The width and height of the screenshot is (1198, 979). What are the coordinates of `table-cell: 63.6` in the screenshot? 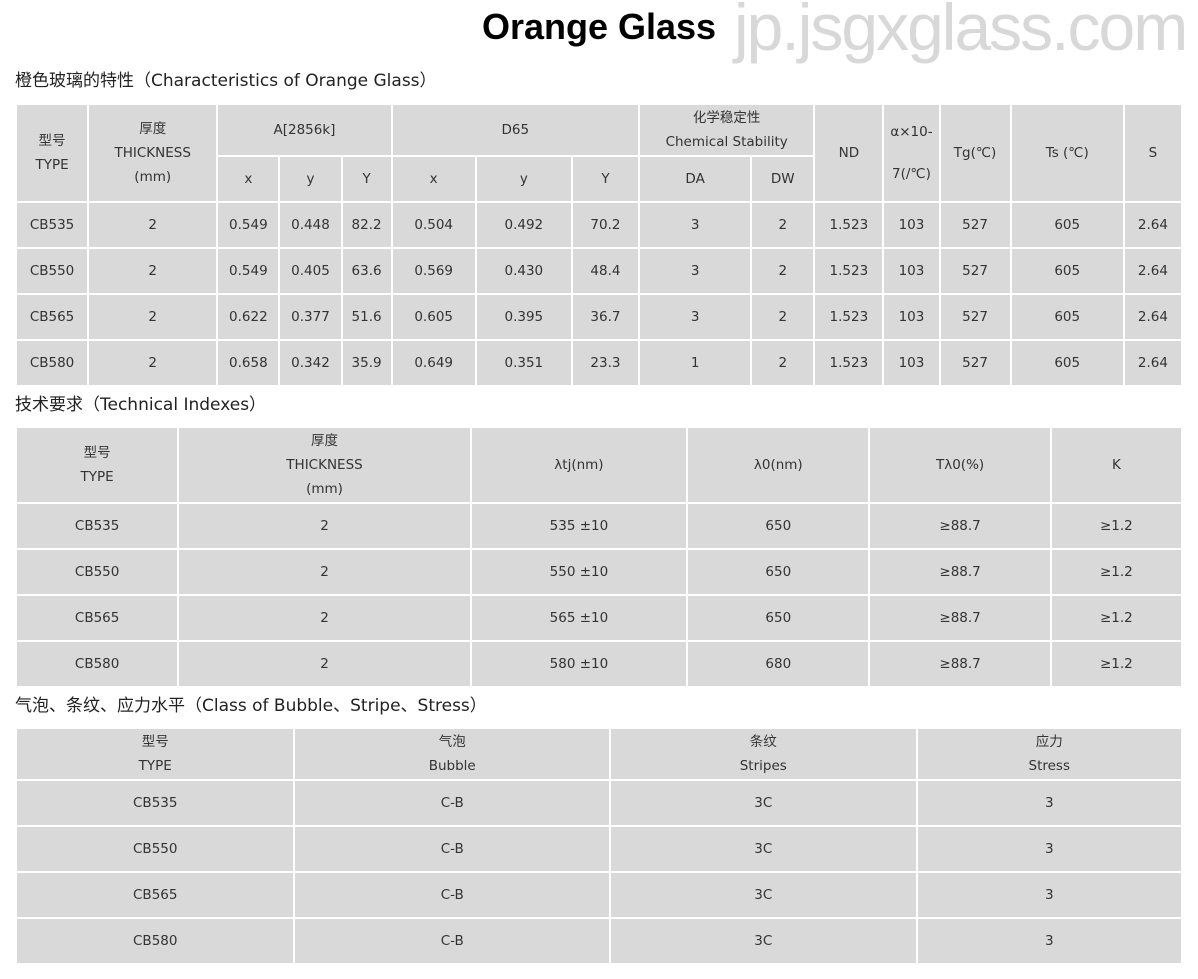 It's located at (366, 271).